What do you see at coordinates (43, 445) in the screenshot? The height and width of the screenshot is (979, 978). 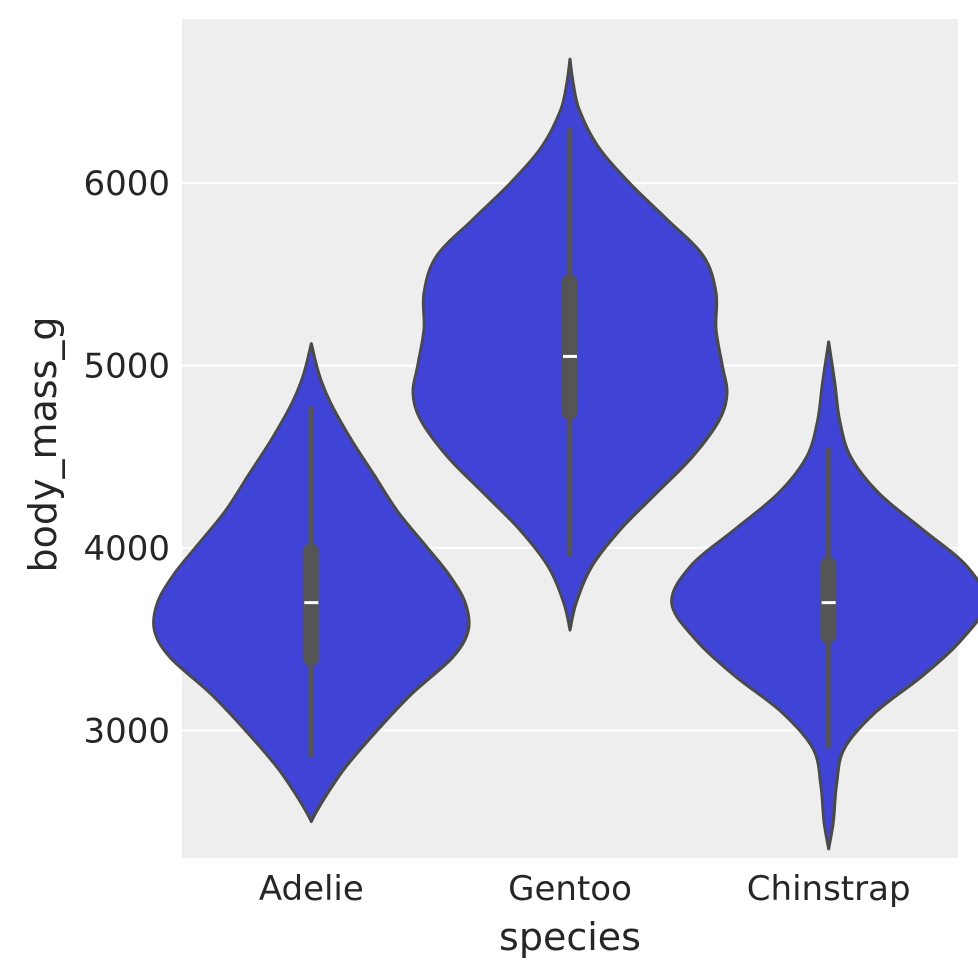 I see `y-axis-label: body_mass_g` at bounding box center [43, 445].